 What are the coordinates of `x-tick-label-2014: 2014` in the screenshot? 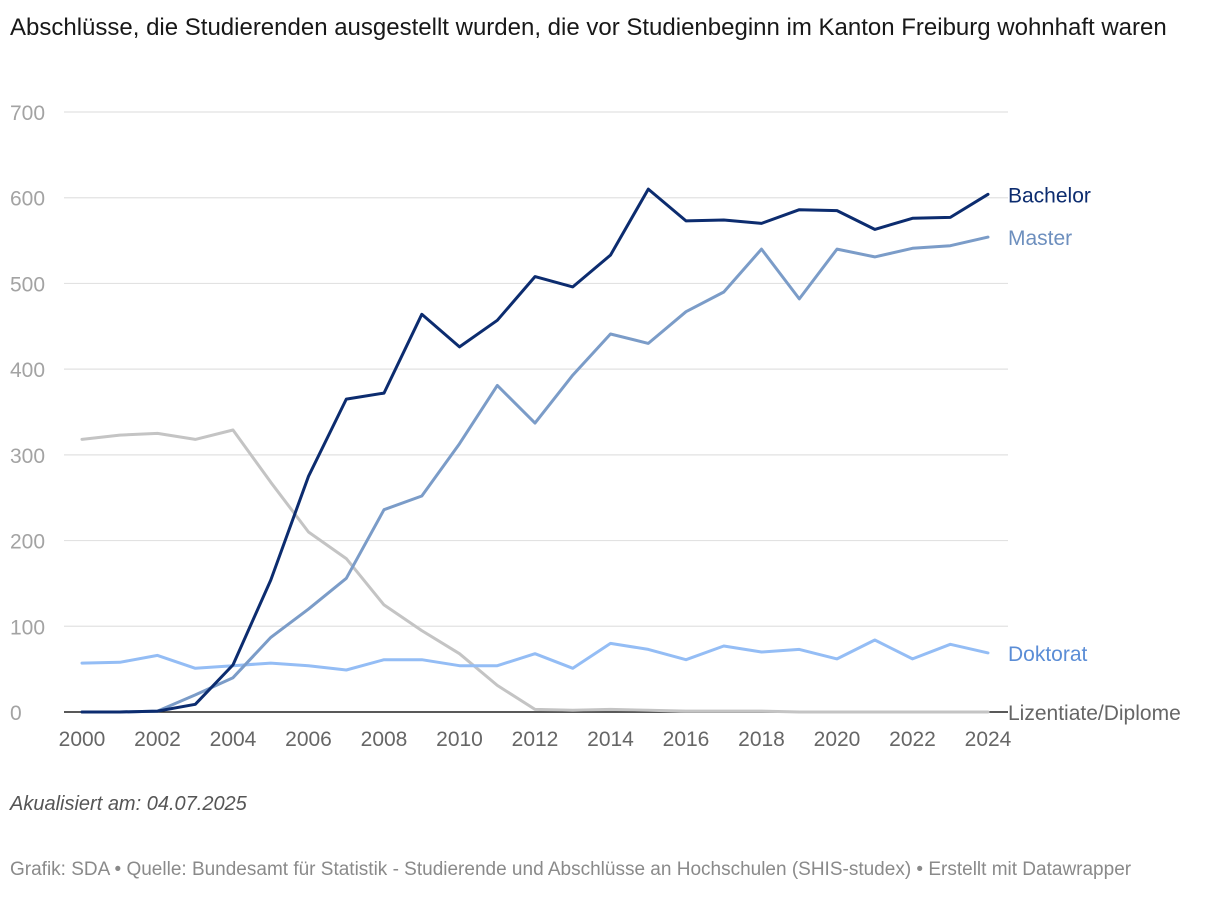 It's located at (610, 739).